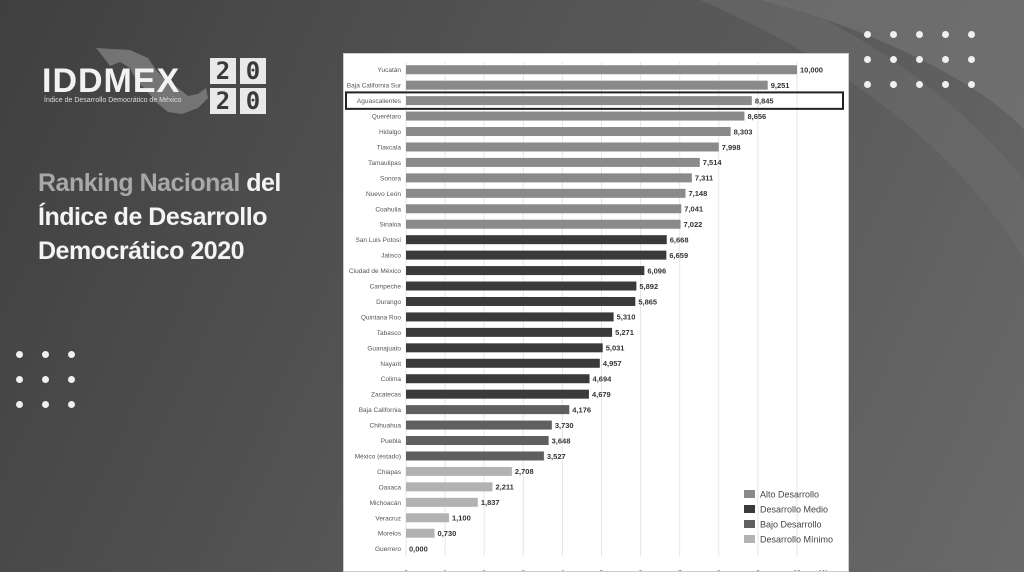  Describe the element at coordinates (504, 487) in the screenshot. I see `data-label: 2,211` at that location.